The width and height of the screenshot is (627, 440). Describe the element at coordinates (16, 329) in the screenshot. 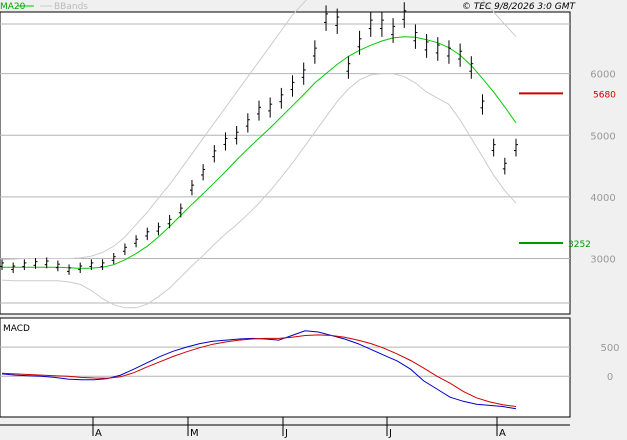

I see `macd-panel-title: MACD` at that location.